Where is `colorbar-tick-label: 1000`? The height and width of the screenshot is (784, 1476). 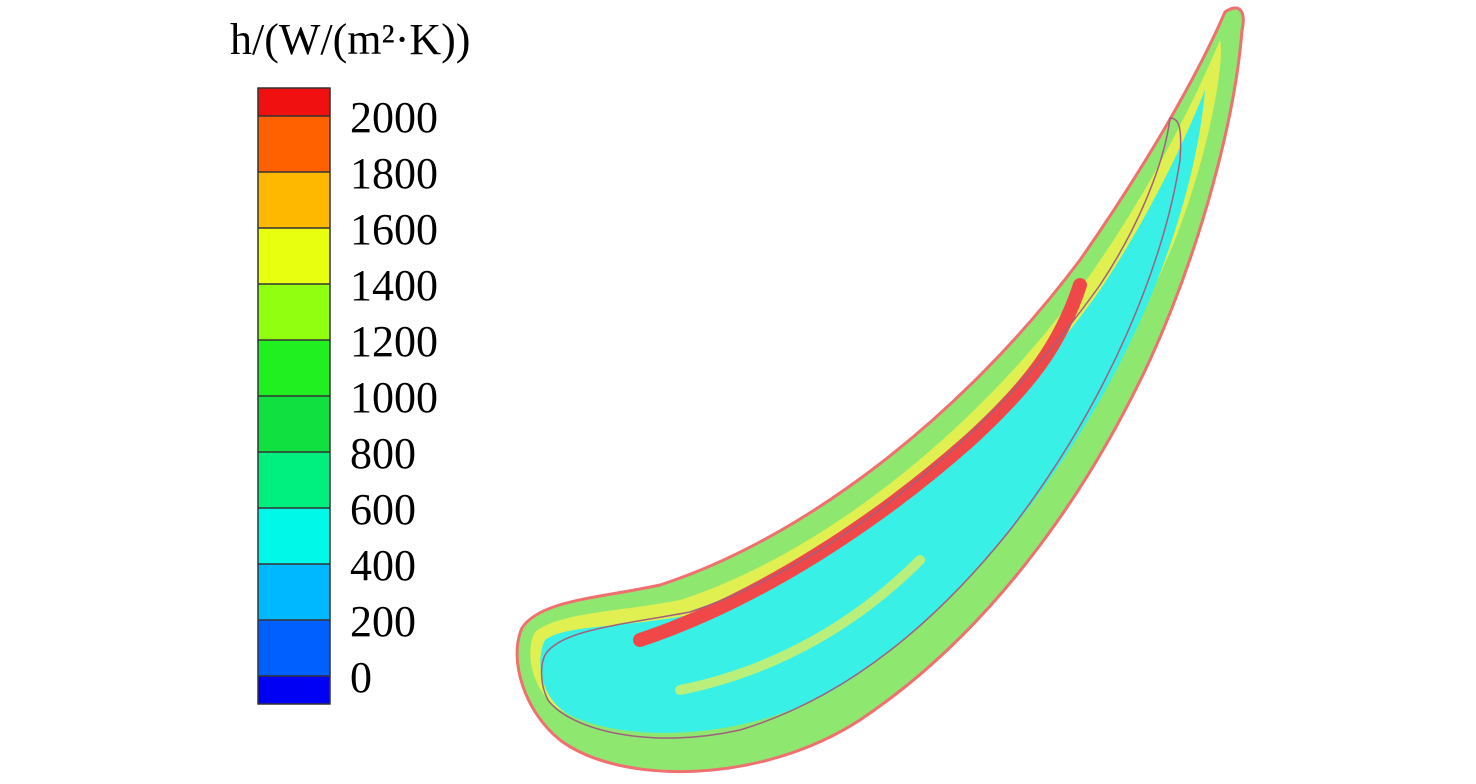 colorbar-tick-label: 1000 is located at coordinates (394, 397).